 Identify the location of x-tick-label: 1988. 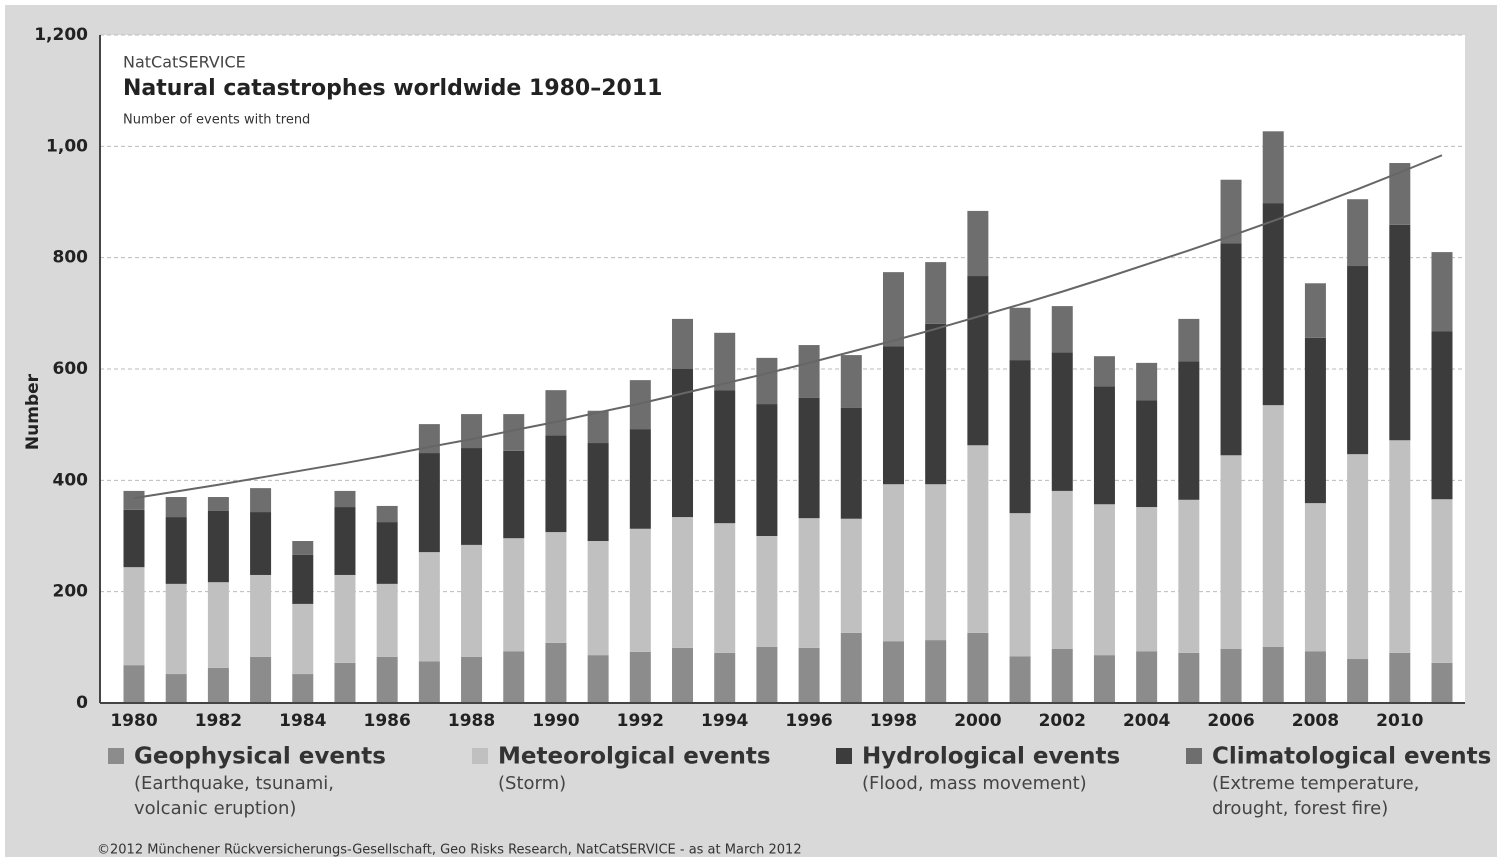
(471, 721).